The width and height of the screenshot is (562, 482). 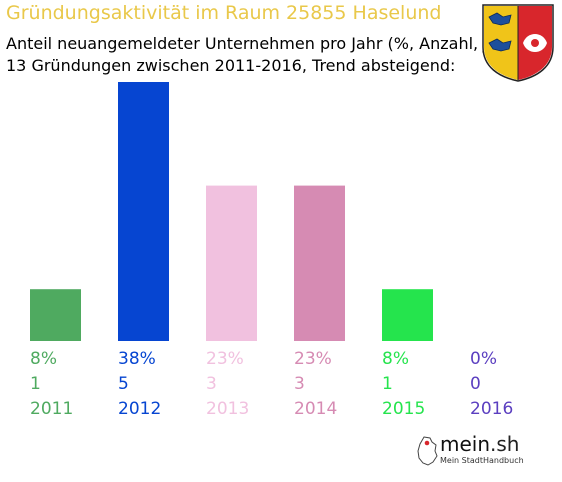 What do you see at coordinates (482, 460) in the screenshot?
I see `logo-tagline: Mein StadtHandbuch` at bounding box center [482, 460].